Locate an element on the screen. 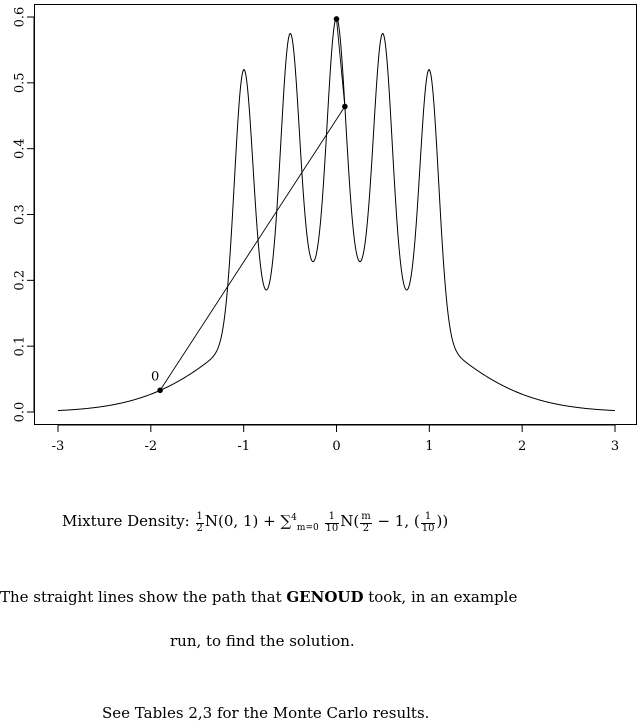  x-tick-label: -2 is located at coordinates (150, 446).